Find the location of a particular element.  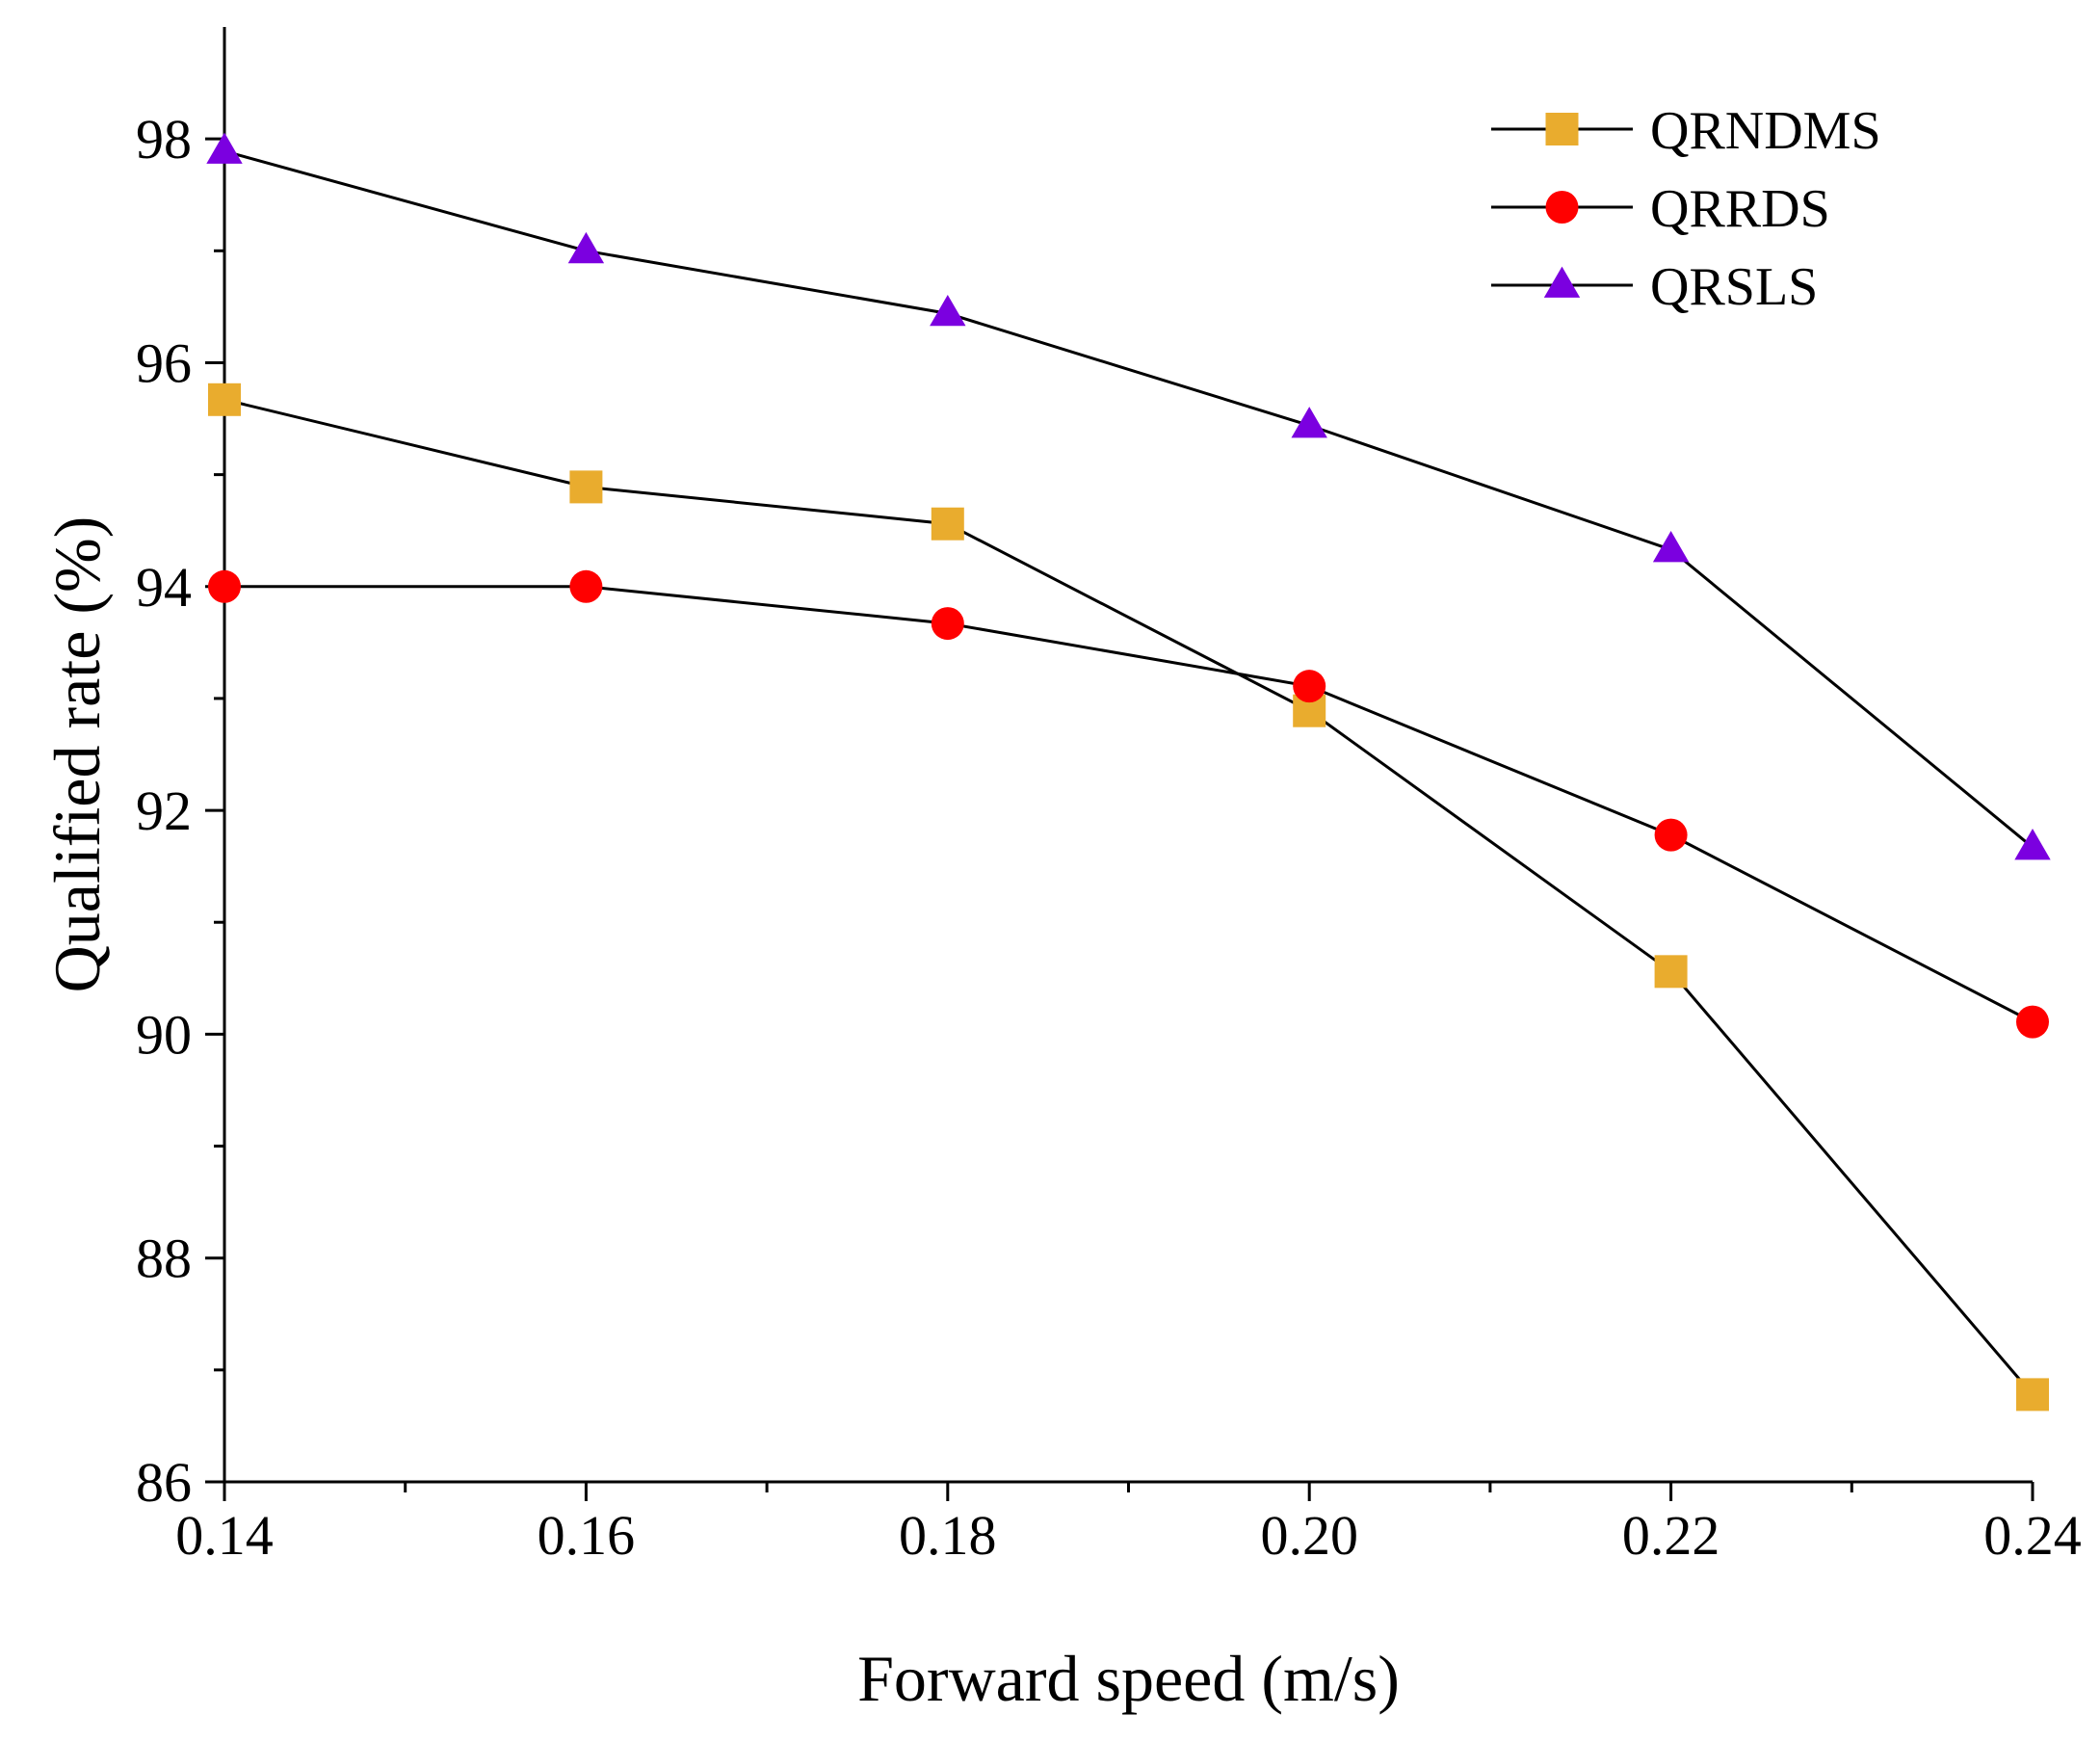

legend-item-qrrds: QRRDS is located at coordinates (1661, 209).